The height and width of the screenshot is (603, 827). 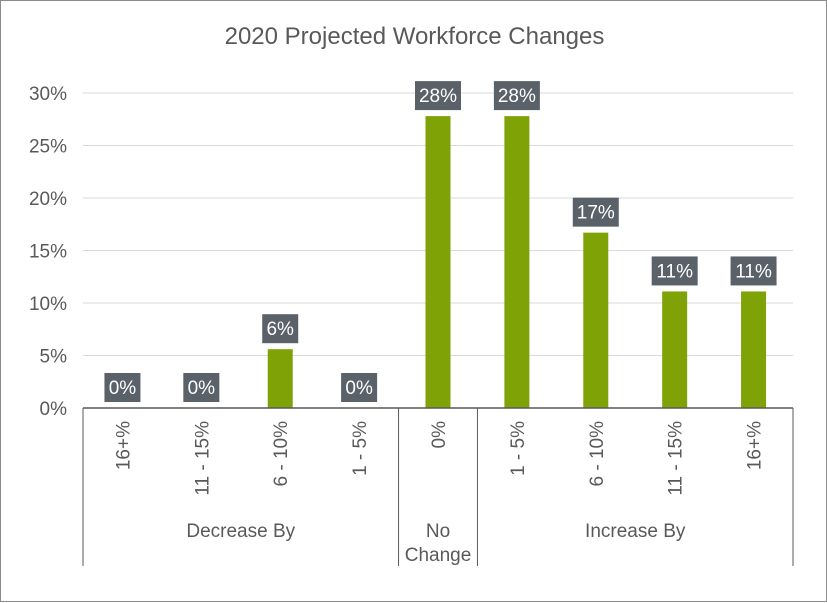 I want to click on group-label: Change, so click(x=438, y=555).